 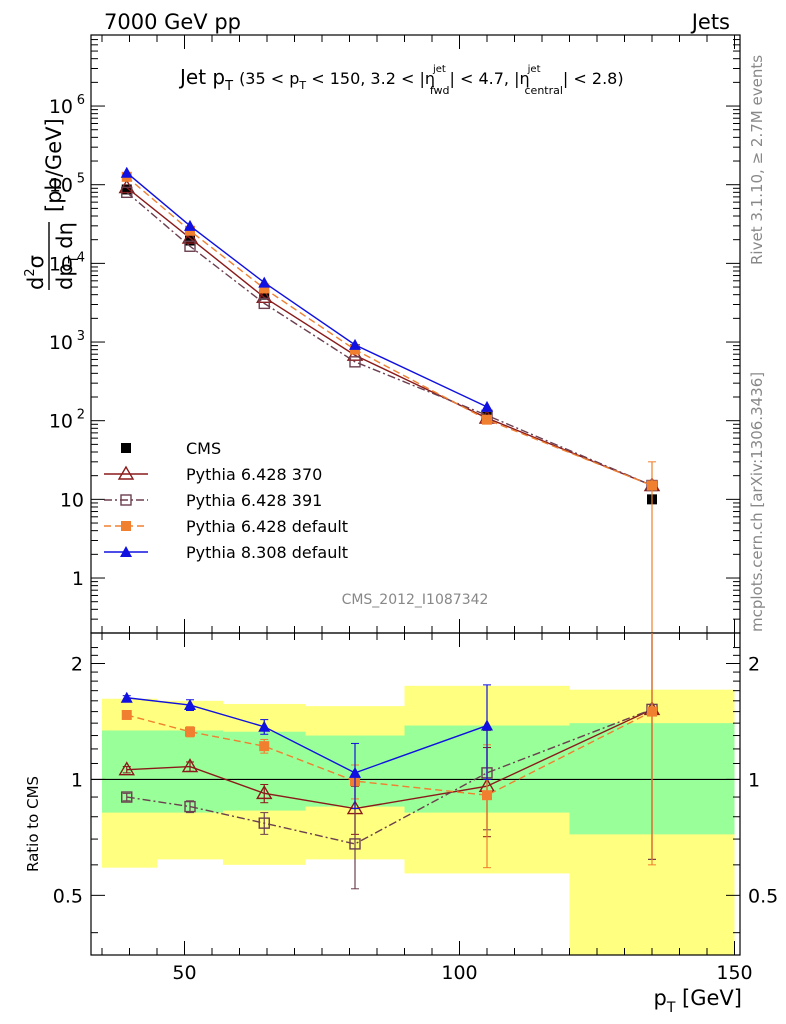 I want to click on svg-text: dpT dη, so click(x=67, y=256).